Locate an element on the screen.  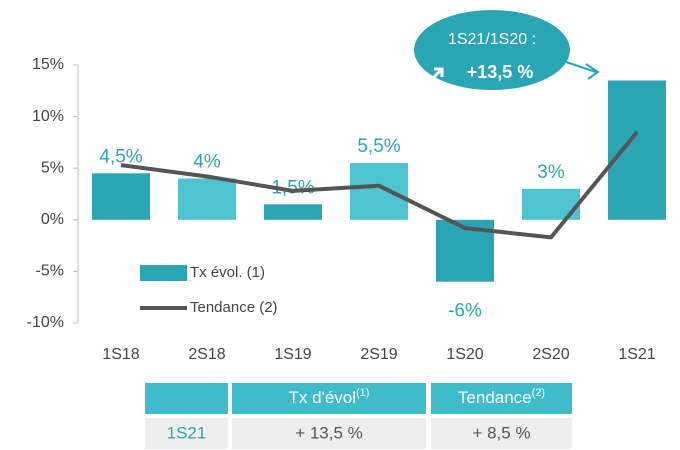
x-tick-label: 2S19 is located at coordinates (378, 354).